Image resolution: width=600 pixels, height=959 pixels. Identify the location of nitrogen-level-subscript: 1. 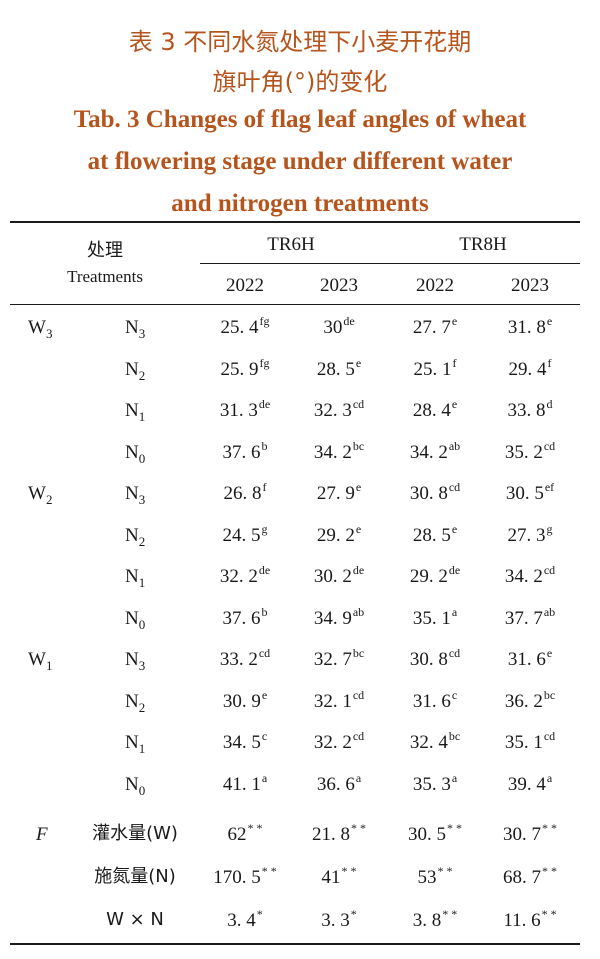
(142, 582).